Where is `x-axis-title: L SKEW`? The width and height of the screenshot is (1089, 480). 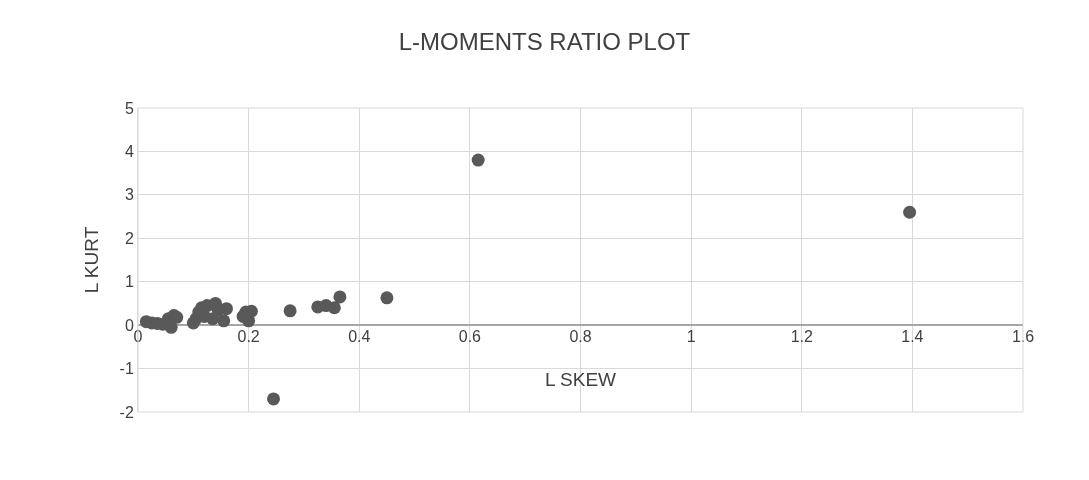
x-axis-title: L SKEW is located at coordinates (580, 379).